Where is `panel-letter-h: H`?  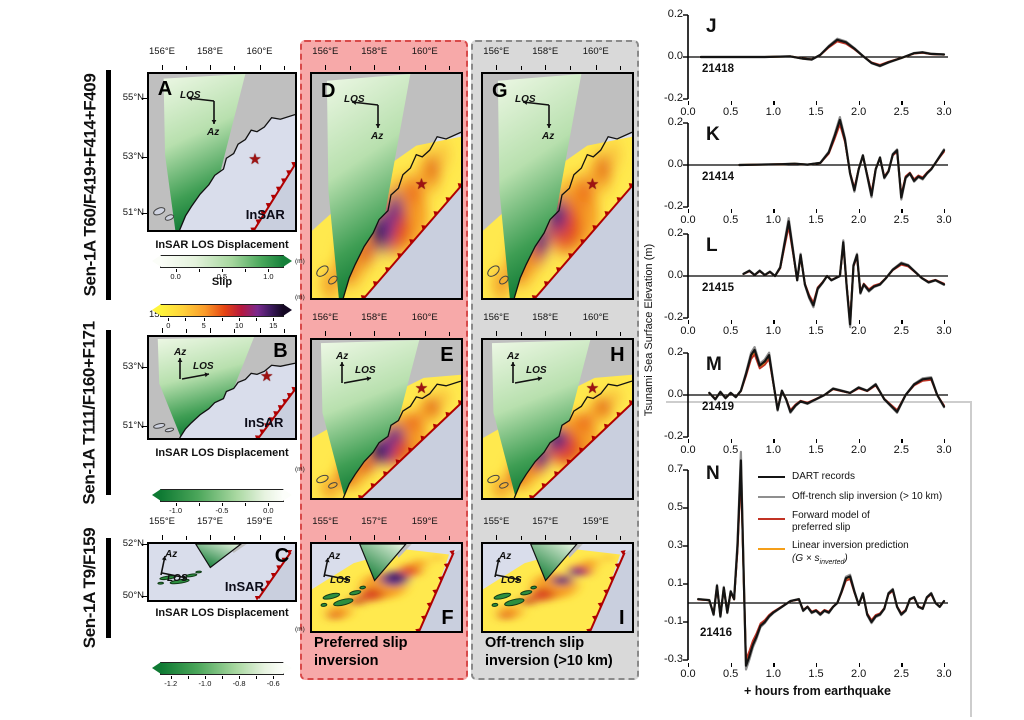 panel-letter-h: H is located at coordinates (617, 354).